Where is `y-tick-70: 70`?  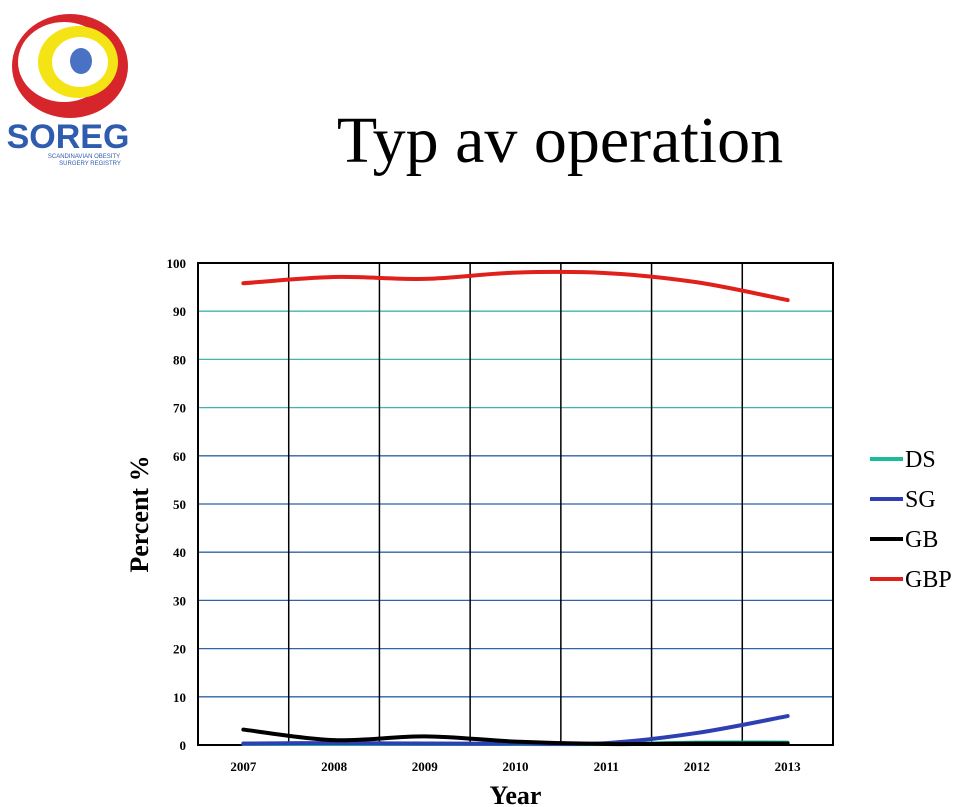
y-tick-70: 70 is located at coordinates (179, 408).